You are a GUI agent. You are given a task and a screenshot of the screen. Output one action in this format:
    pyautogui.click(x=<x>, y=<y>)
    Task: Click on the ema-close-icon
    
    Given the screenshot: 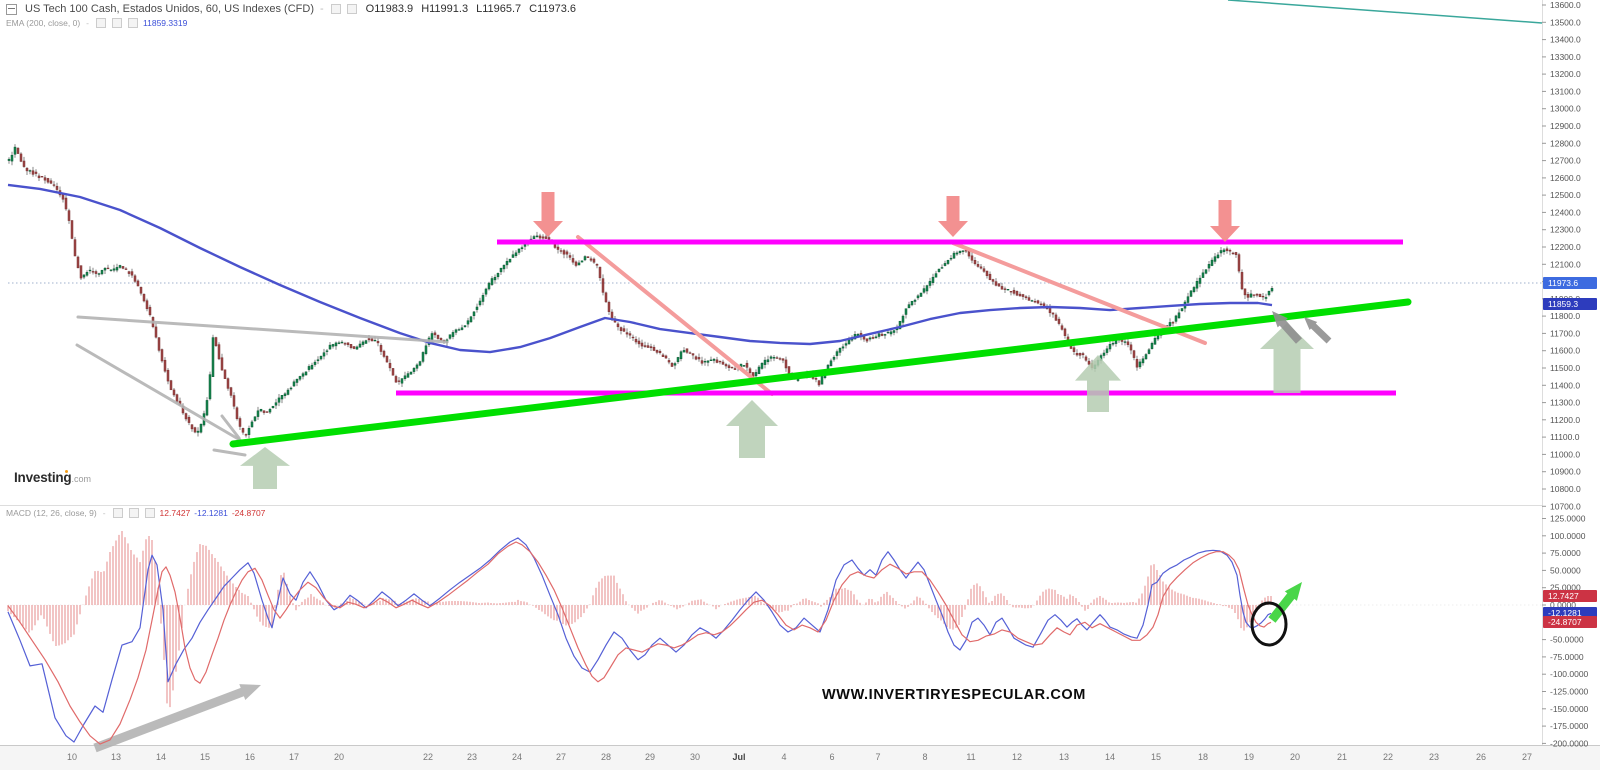 What is the action you would take?
    pyautogui.click(x=133, y=23)
    